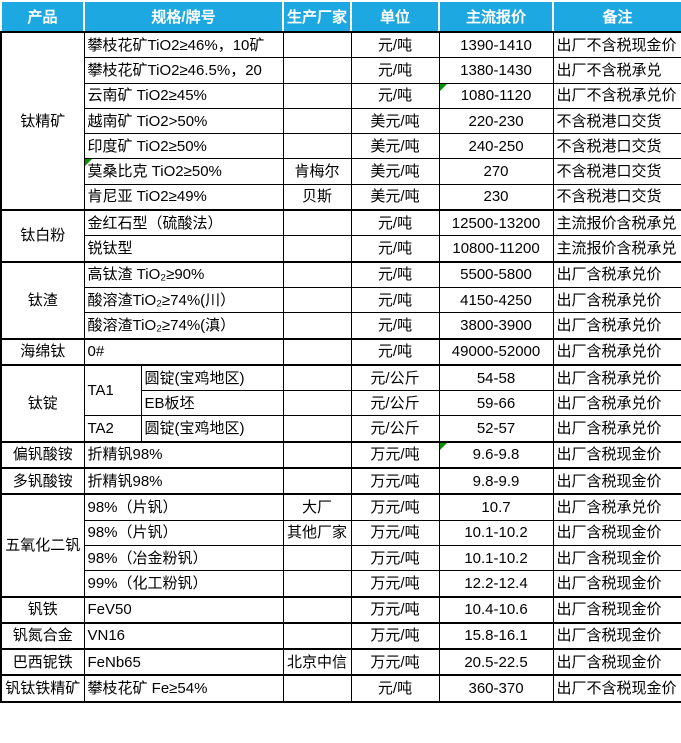 Image resolution: width=681 pixels, height=743 pixels. I want to click on price-cell: 54-58, so click(496, 377).